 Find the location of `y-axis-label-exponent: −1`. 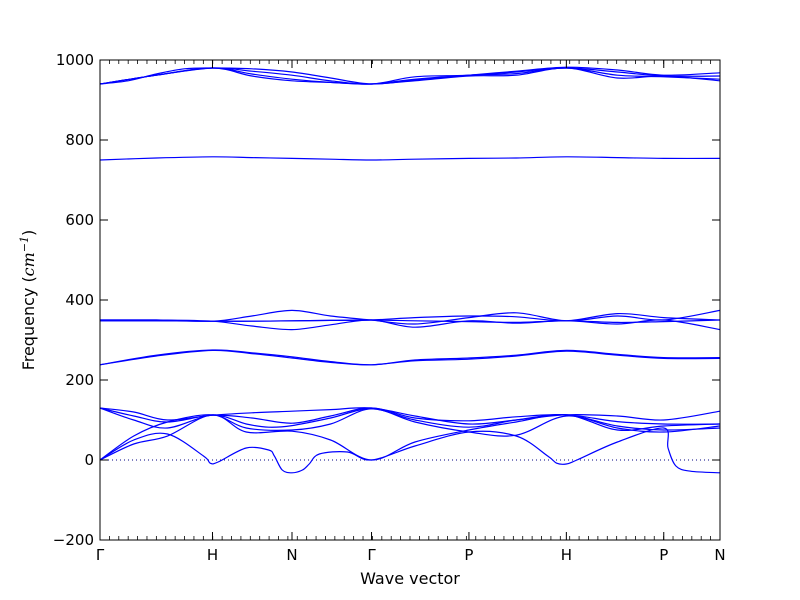

y-axis-label-exponent: −1 is located at coordinates (24, 244).